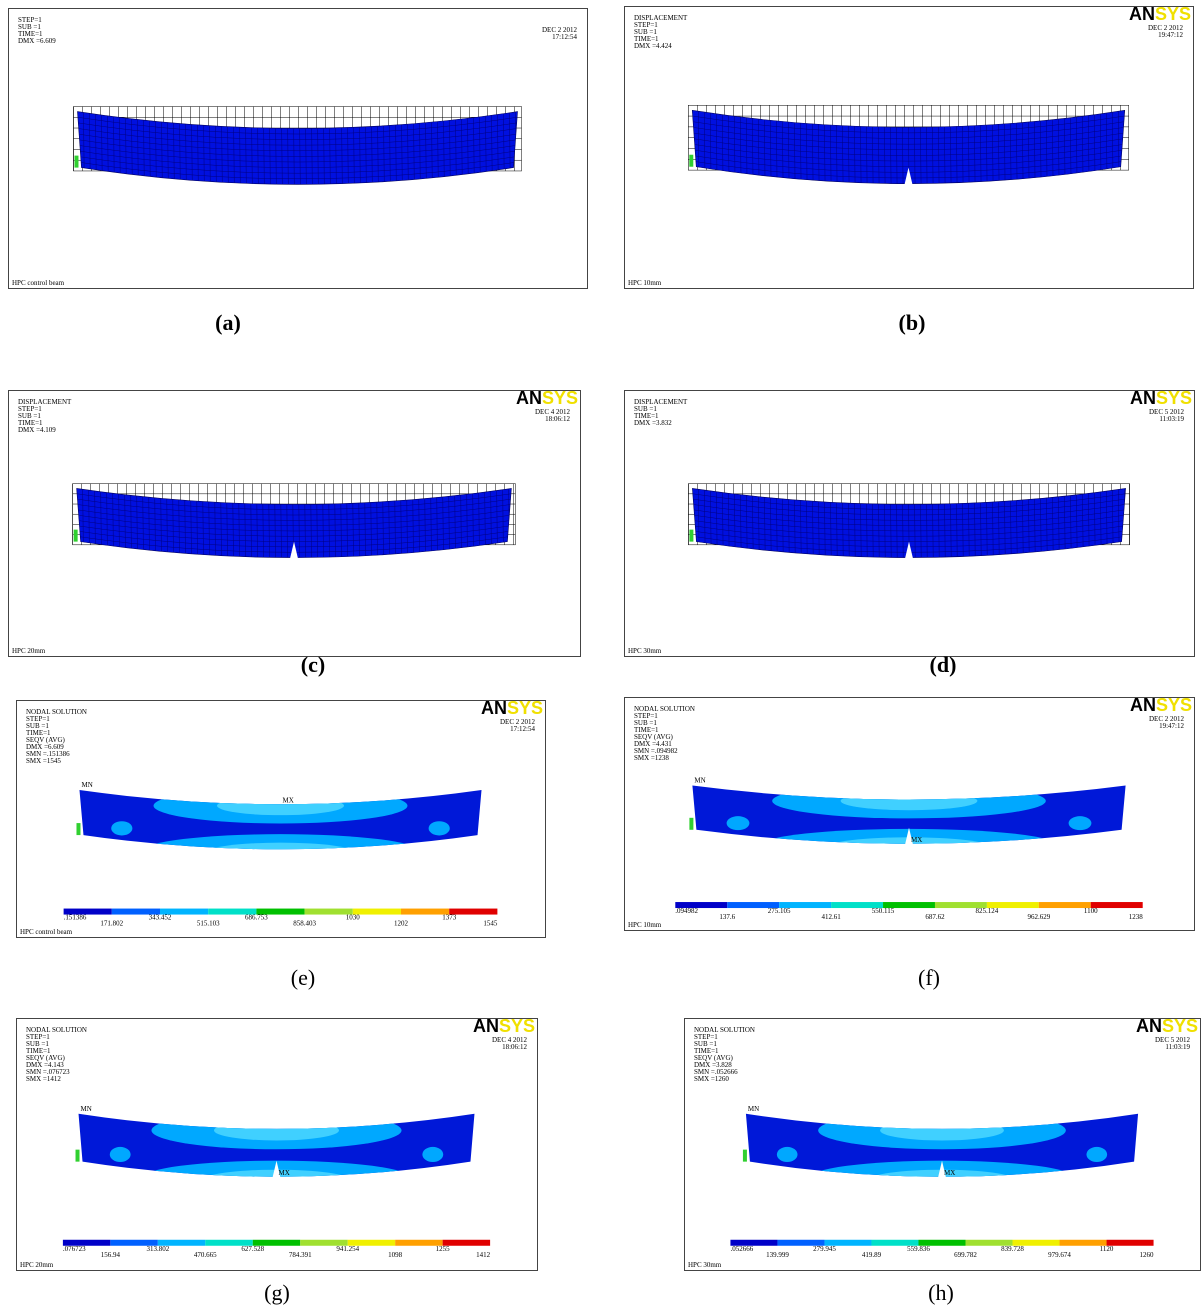 Image resolution: width=1202 pixels, height=1313 pixels. Describe the element at coordinates (943, 664) in the screenshot. I see `caption: (d)` at that location.